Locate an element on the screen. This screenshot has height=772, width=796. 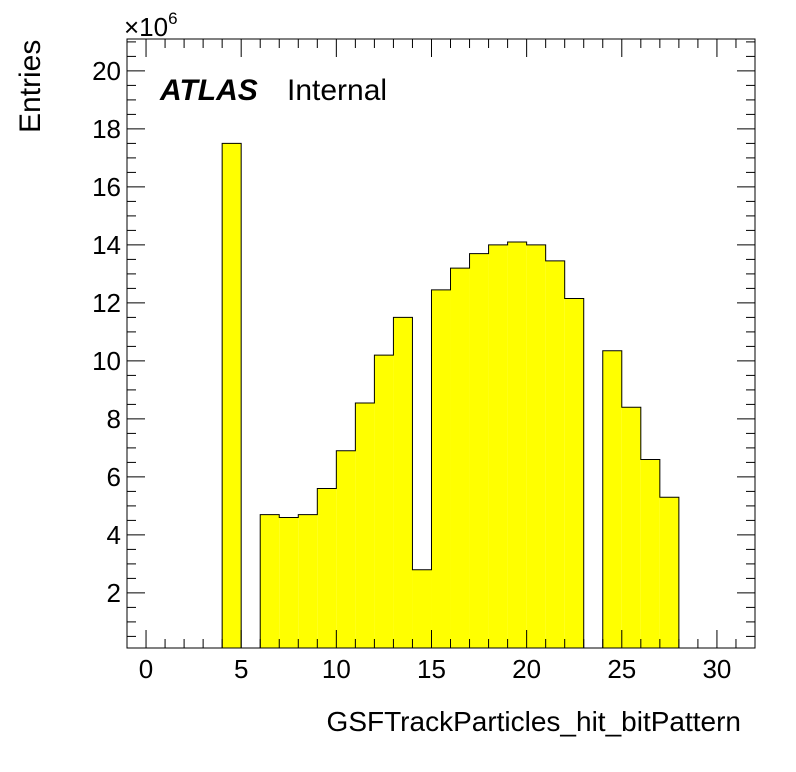
atlas-label: ATLAS is located at coordinates (208, 90).